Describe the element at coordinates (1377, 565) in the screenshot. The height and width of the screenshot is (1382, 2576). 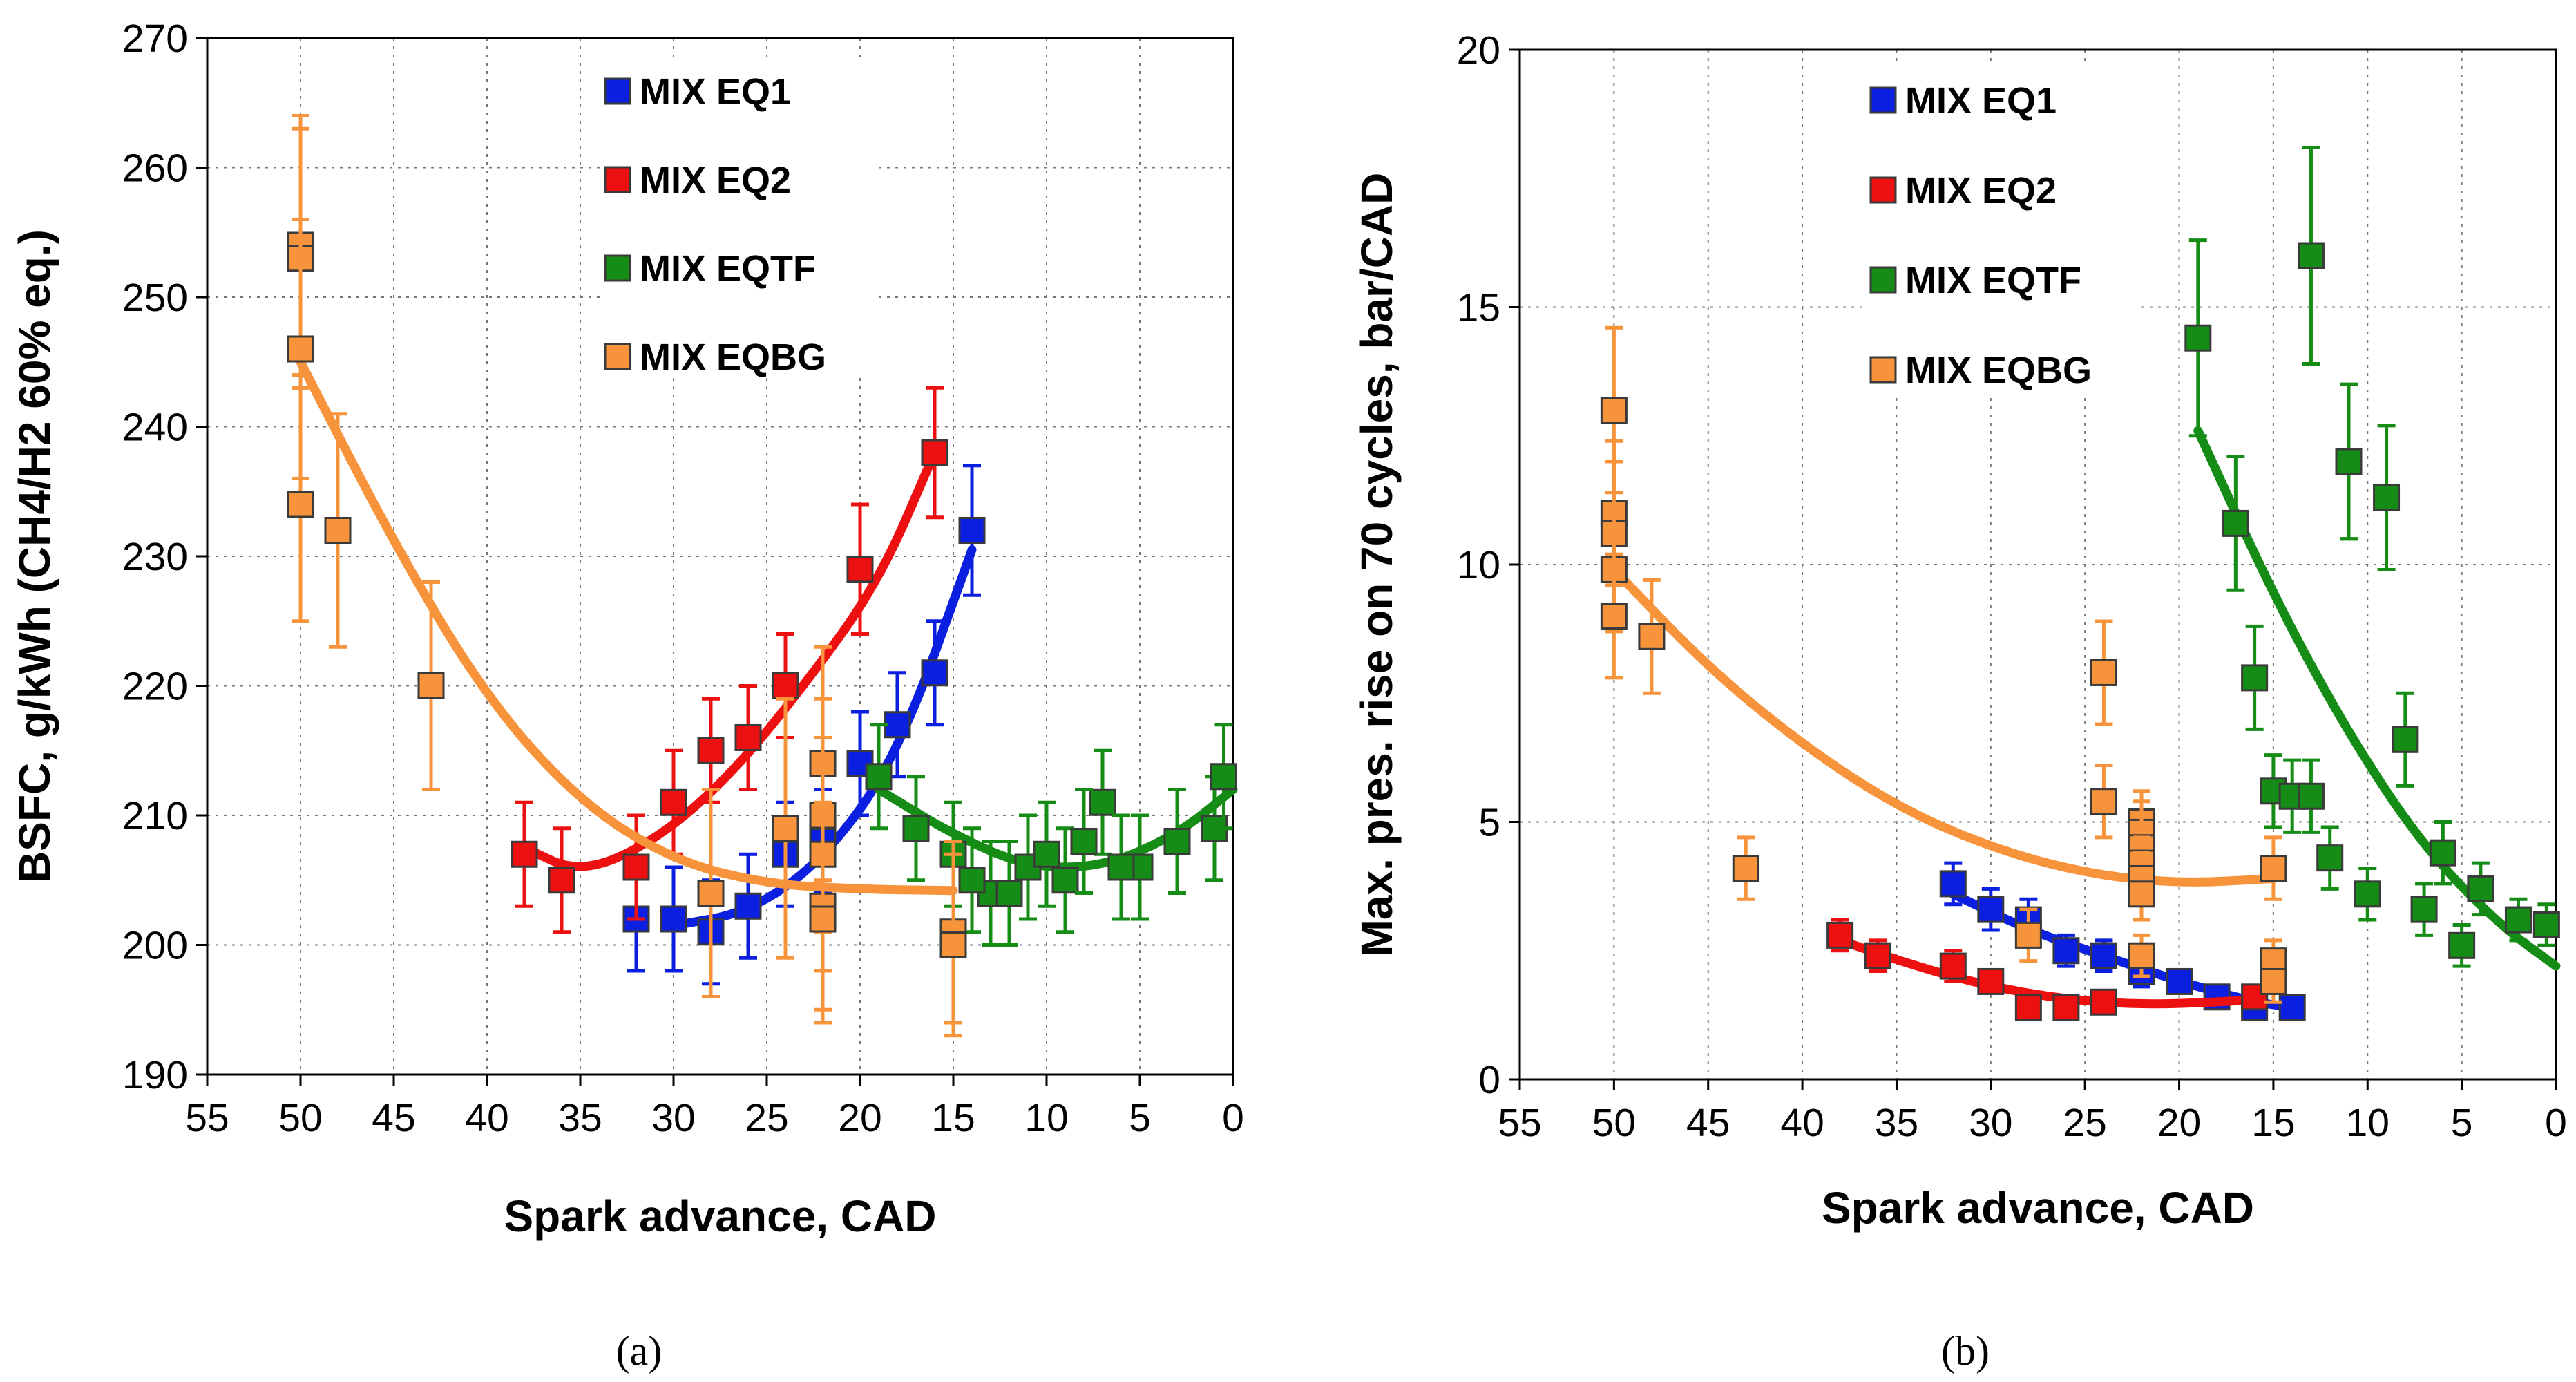
I see `y-axis-title: Max. pres. rise on 70 cycles, bar/CAD` at that location.